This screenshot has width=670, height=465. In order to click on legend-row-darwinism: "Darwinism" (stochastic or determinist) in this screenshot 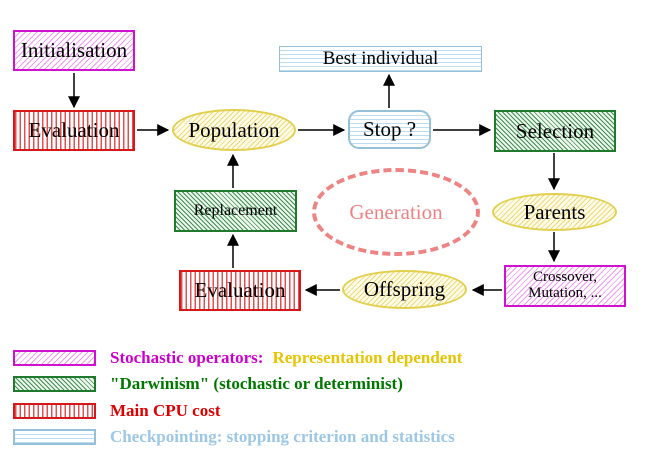, I will do `click(335, 385)`.